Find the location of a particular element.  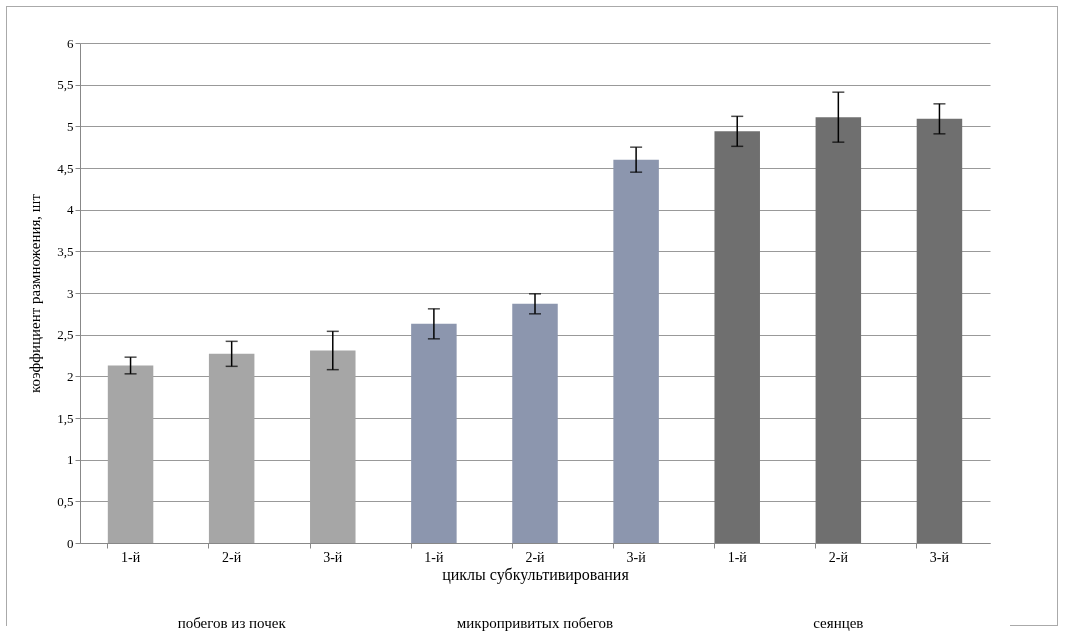

y-tick-label: 2,5 is located at coordinates (65, 335).